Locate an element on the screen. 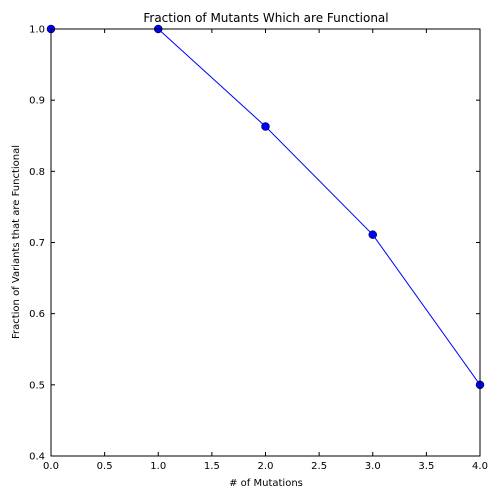  chart-title: Fraction of Mutants Which are Functional is located at coordinates (265, 18).